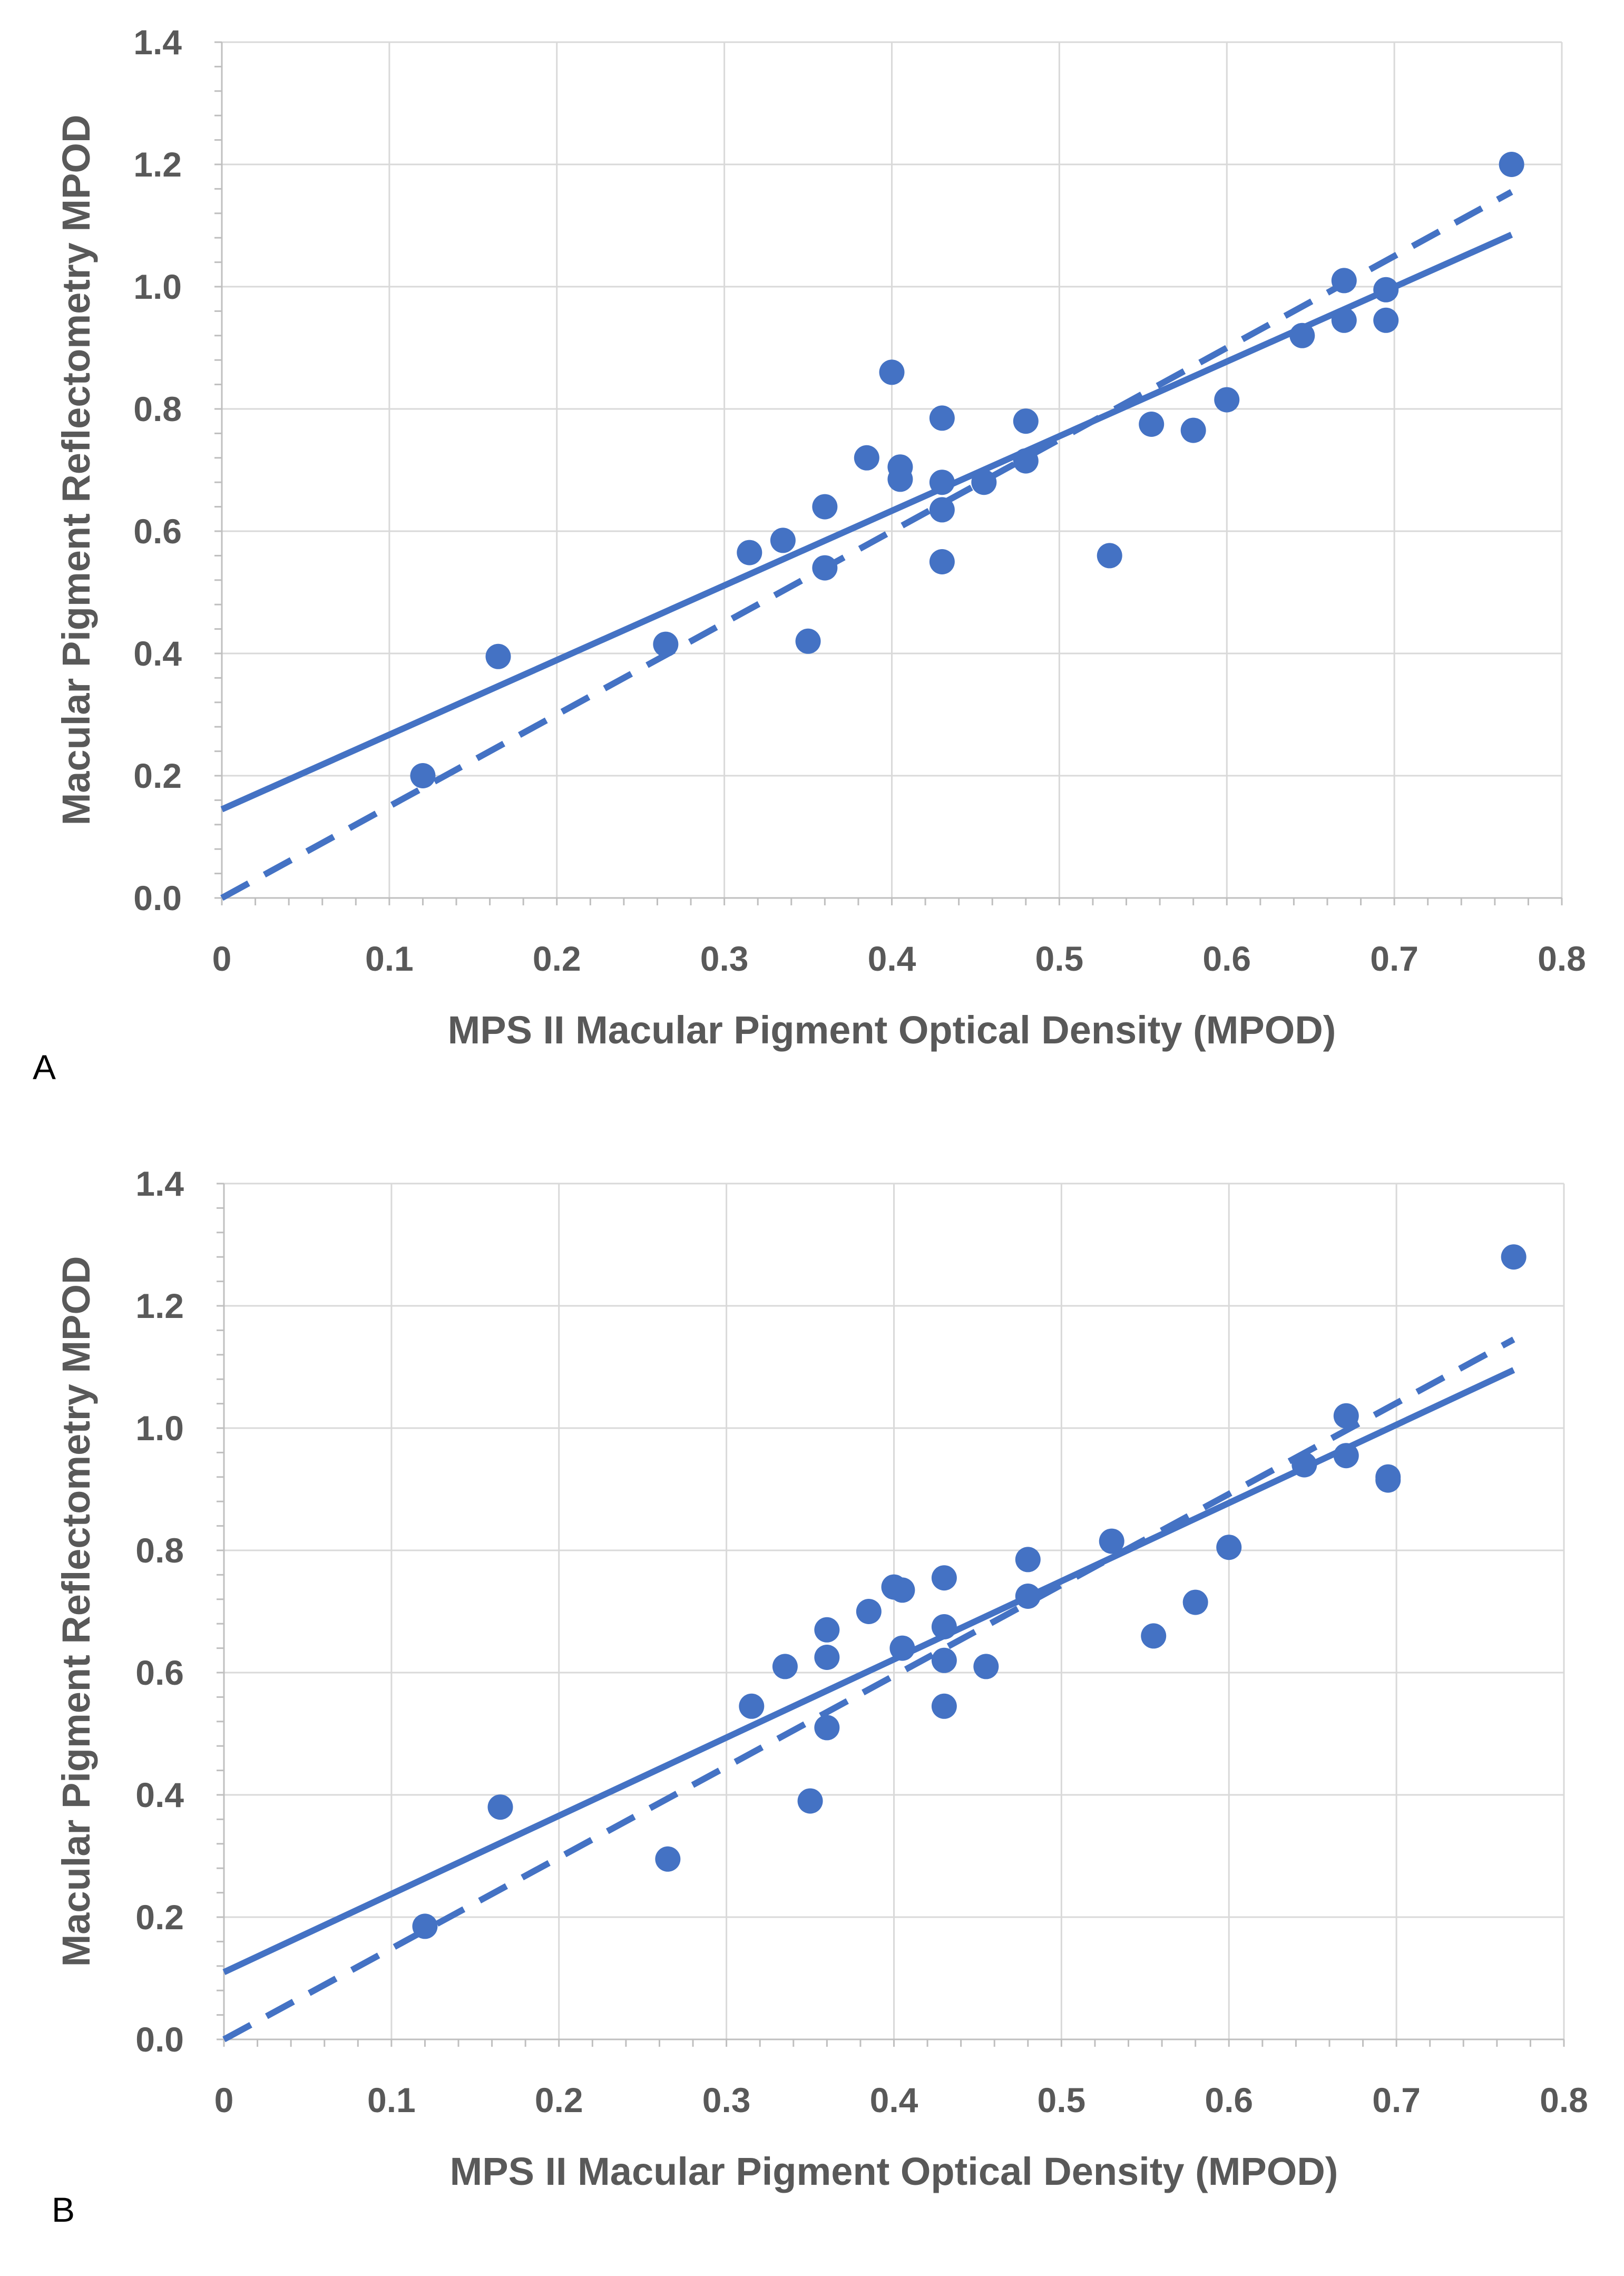  Describe the element at coordinates (44, 1067) in the screenshot. I see `panel-label: A` at that location.